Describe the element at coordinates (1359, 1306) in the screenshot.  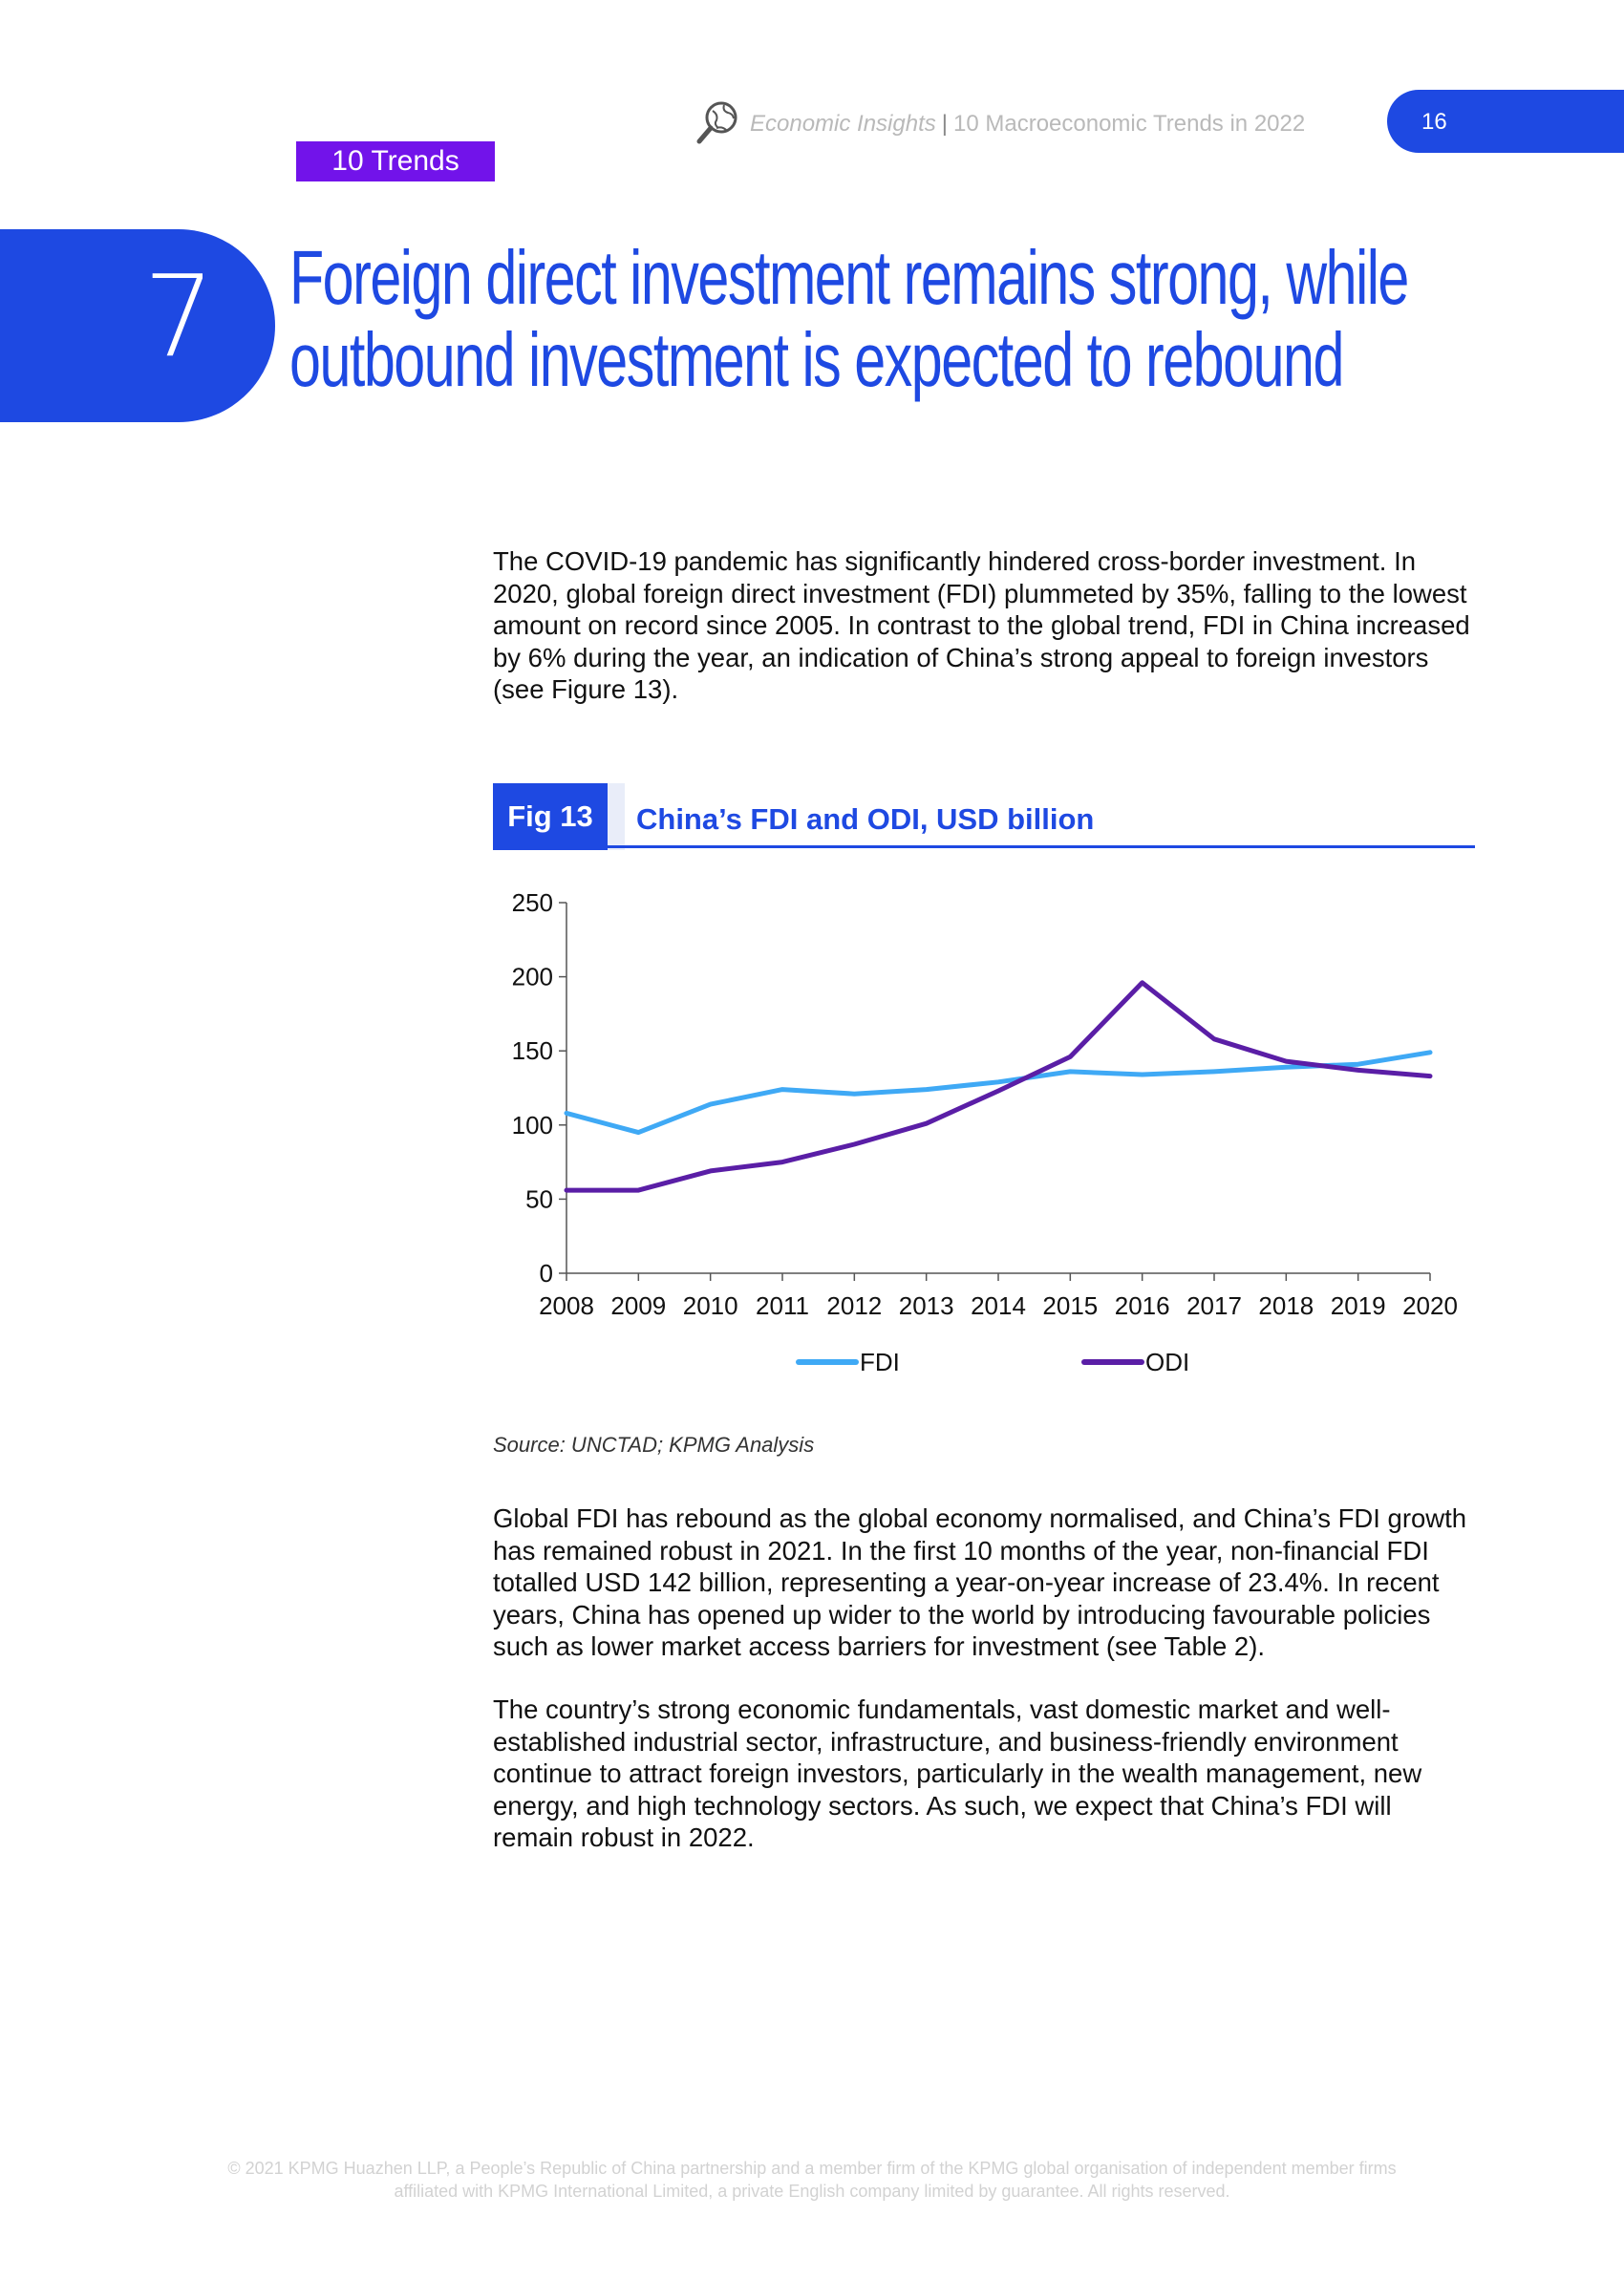
I see `x-tick-label: 2019` at that location.